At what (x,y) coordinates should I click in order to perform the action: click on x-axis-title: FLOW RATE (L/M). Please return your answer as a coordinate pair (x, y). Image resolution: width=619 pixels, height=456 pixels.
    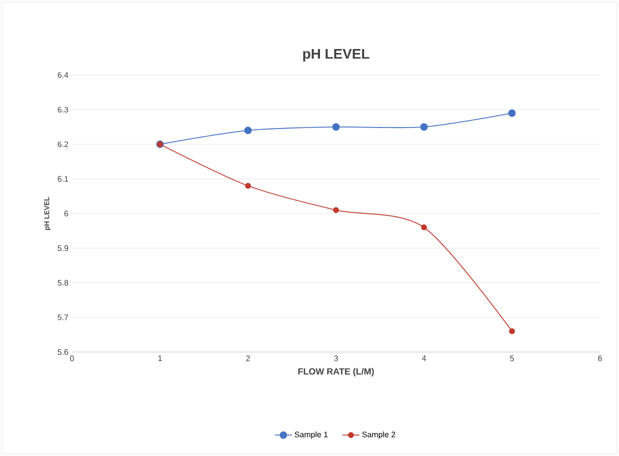
    Looking at the image, I should click on (336, 372).